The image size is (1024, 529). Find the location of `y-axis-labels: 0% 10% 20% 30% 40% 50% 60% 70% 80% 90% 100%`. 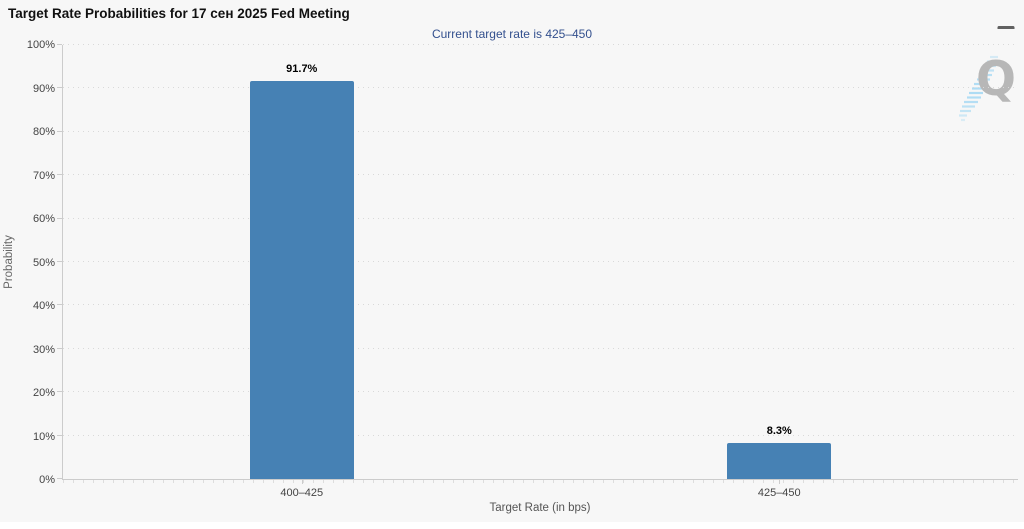

y-axis-labels: 0% 10% 20% 30% 40% 50% 60% 70% 80% 90% 100% is located at coordinates (27, 262).